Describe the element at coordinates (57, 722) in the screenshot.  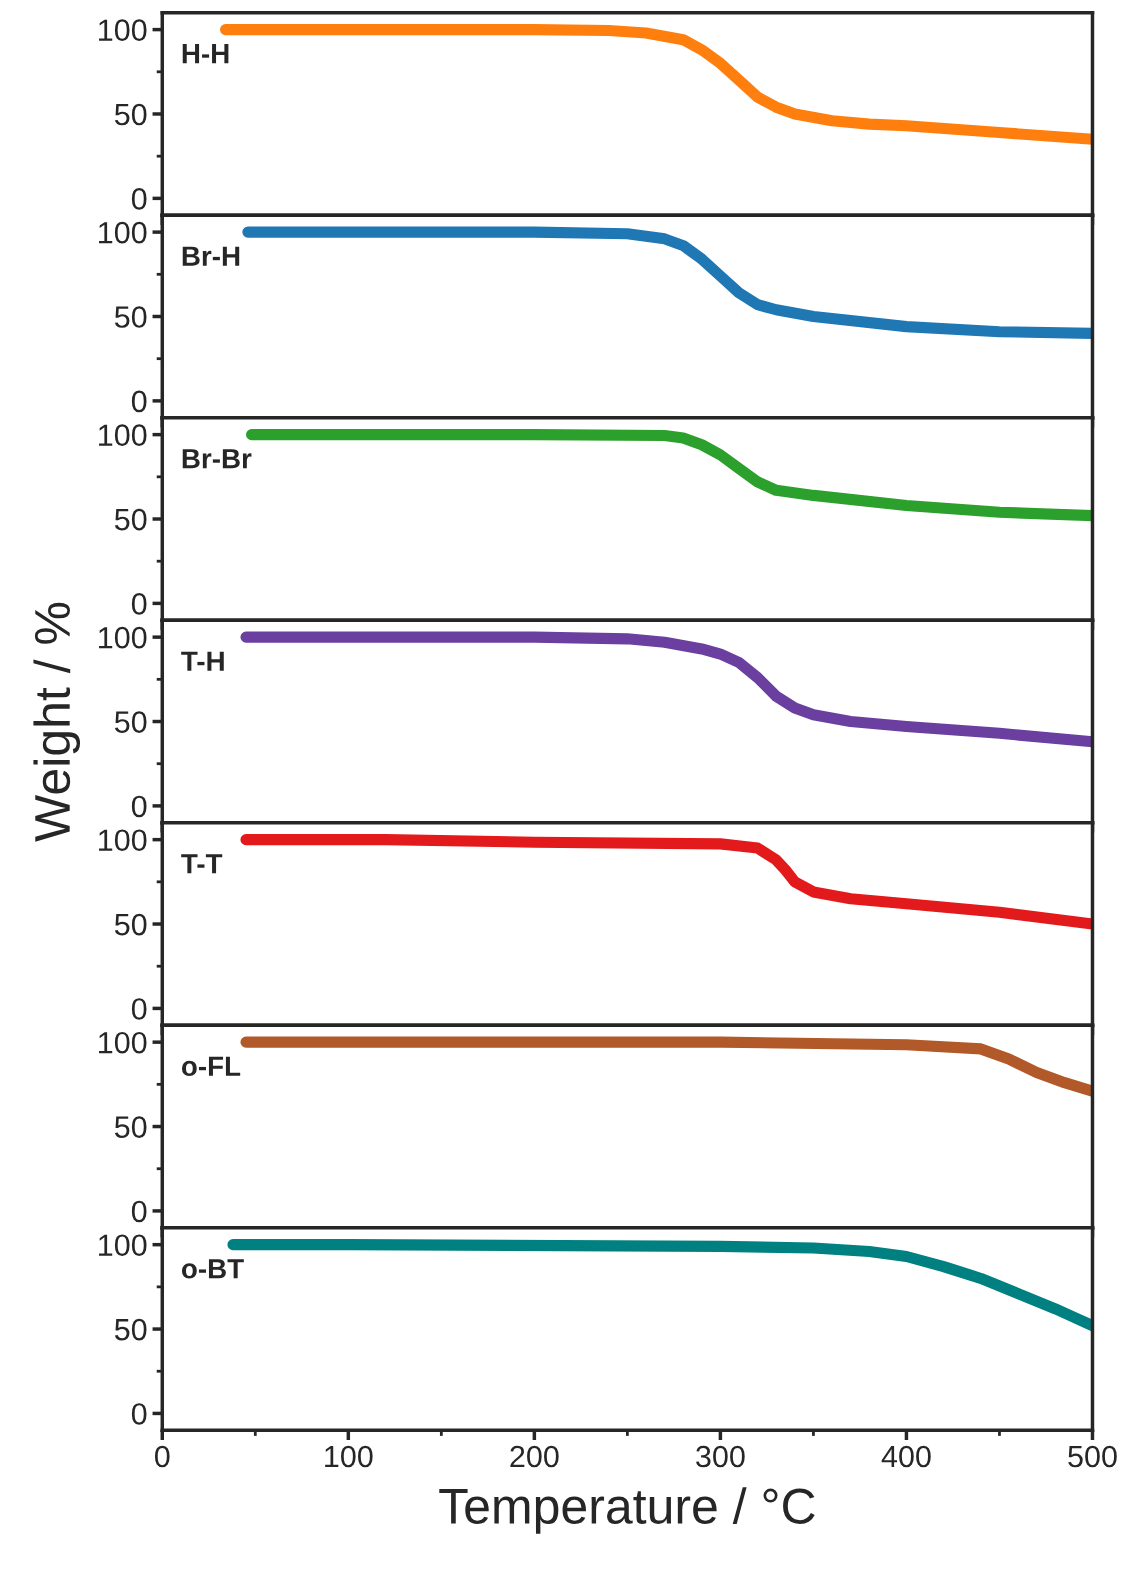
I see `y-axis-title: Weight / %` at that location.